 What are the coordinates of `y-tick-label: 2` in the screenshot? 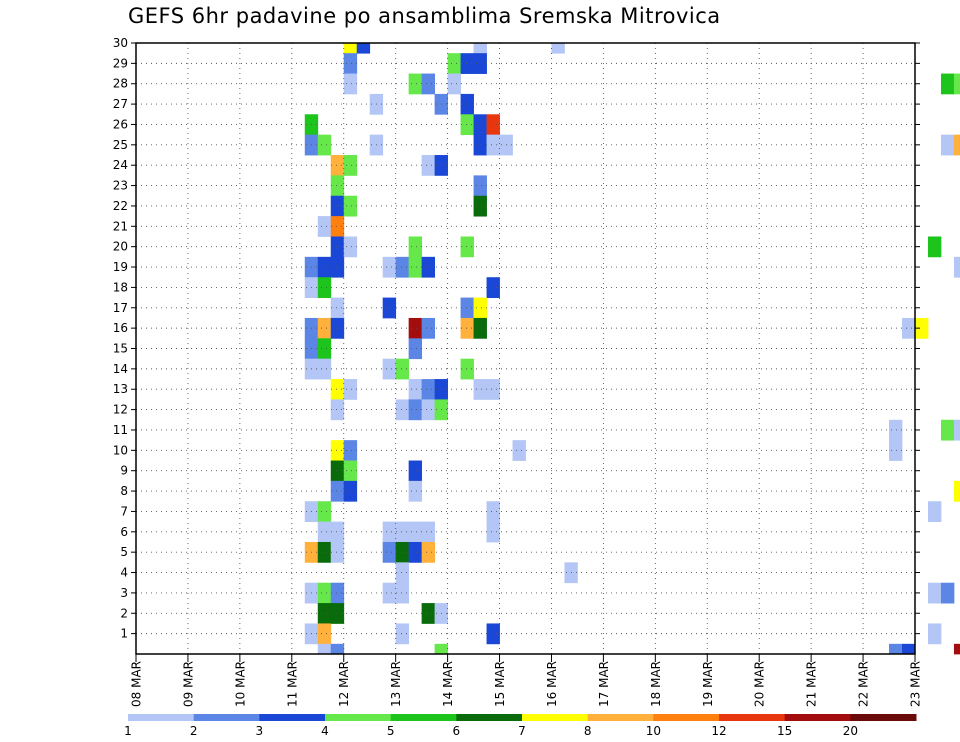 It's located at (124, 613).